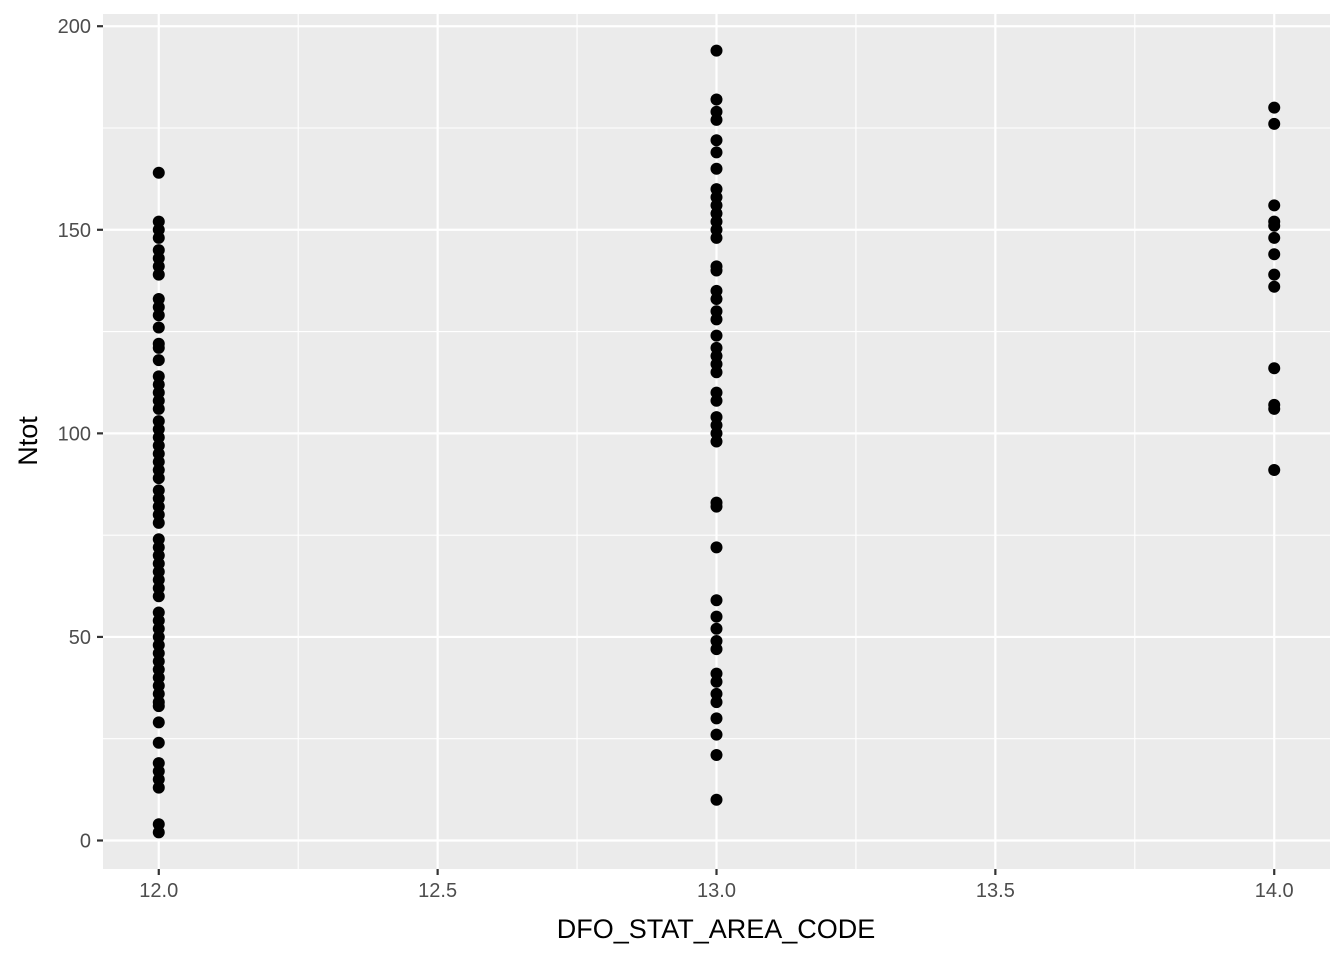 This screenshot has width=1344, height=960. I want to click on y-tick-label: 150, so click(74, 231).